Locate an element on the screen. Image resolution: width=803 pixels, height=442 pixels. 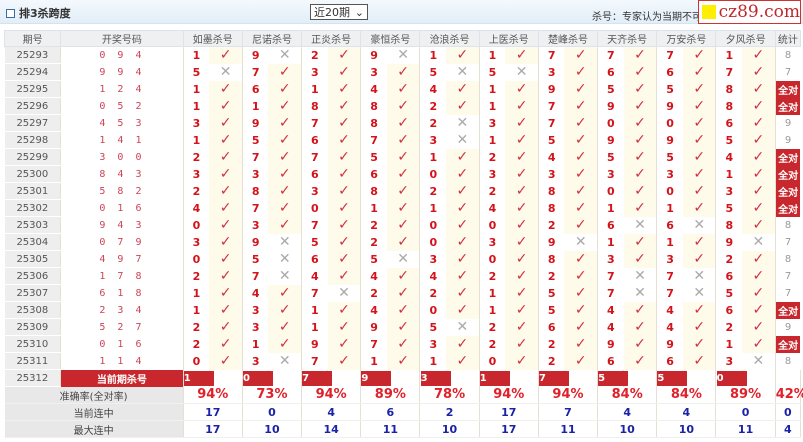
current-kill-badge: 5 is located at coordinates (613, 378).